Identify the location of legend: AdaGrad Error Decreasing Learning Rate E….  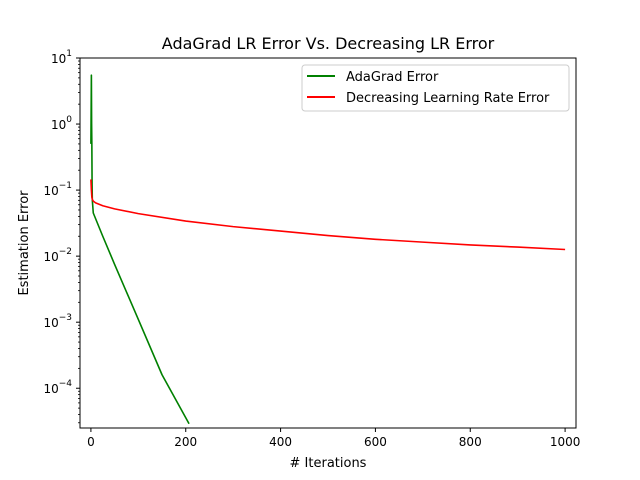
(435, 88).